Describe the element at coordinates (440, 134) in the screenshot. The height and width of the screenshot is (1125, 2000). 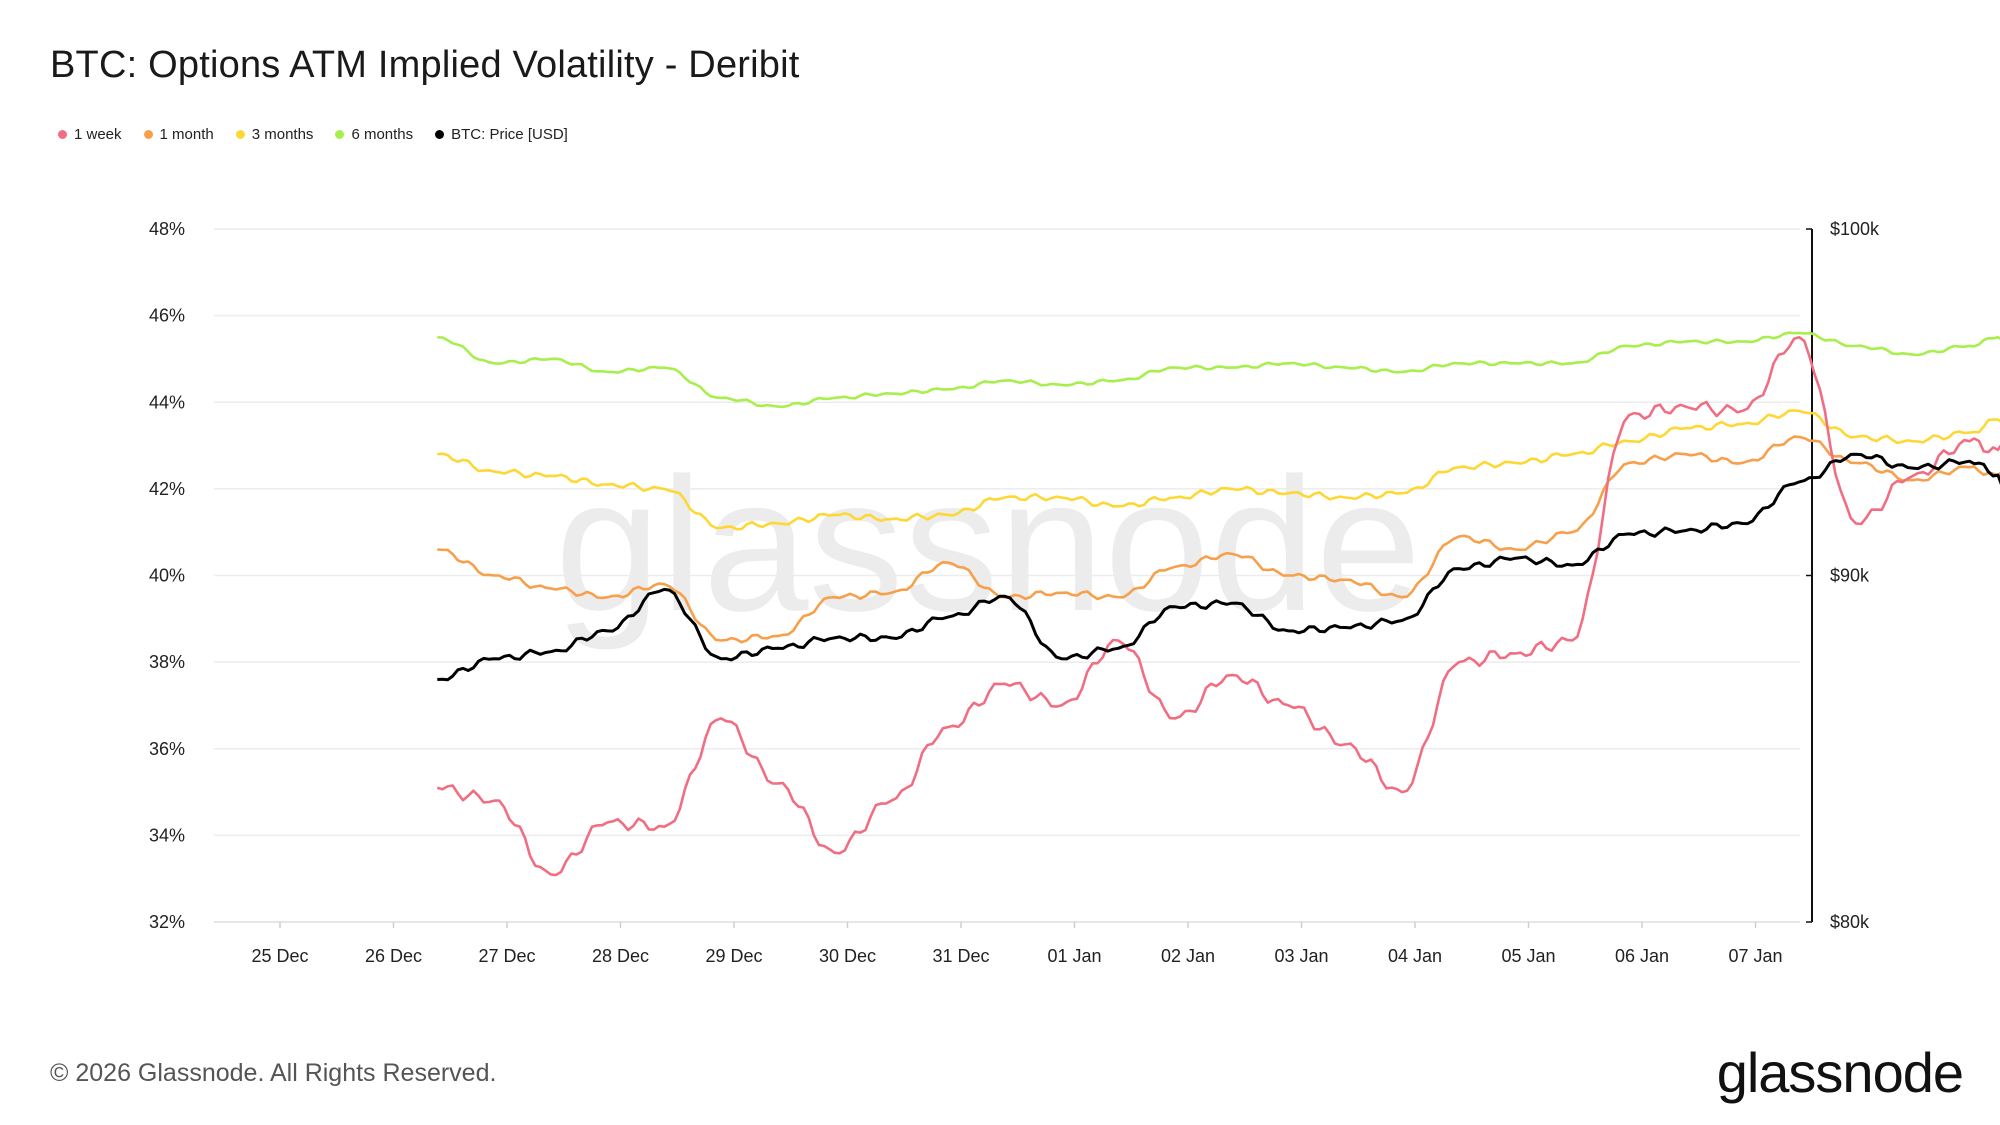
I see `legend-swatch-btc-price` at that location.